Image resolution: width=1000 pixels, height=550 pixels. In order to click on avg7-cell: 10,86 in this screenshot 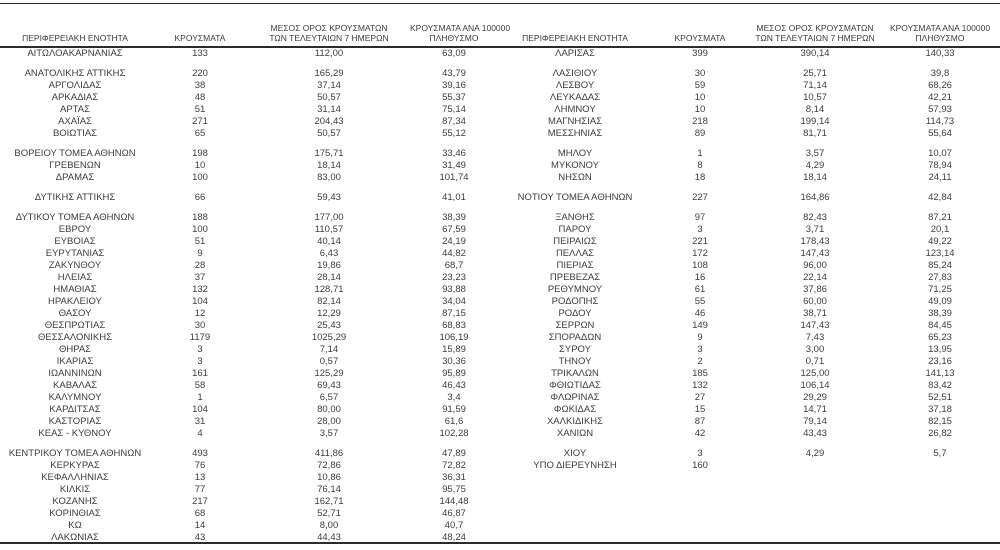, I will do `click(329, 477)`.